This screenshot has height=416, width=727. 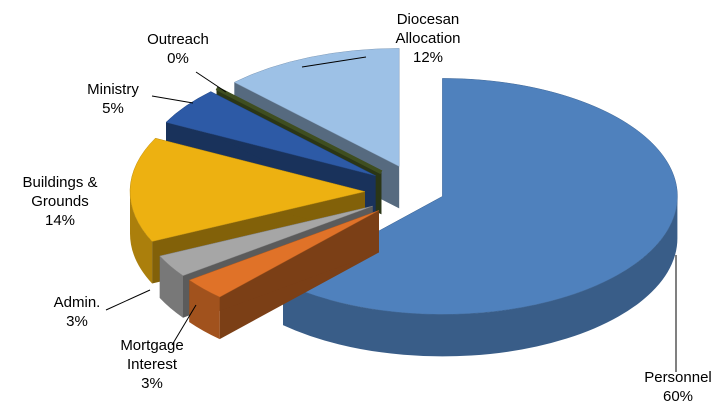 What do you see at coordinates (178, 58) in the screenshot?
I see `value-label: 0%` at bounding box center [178, 58].